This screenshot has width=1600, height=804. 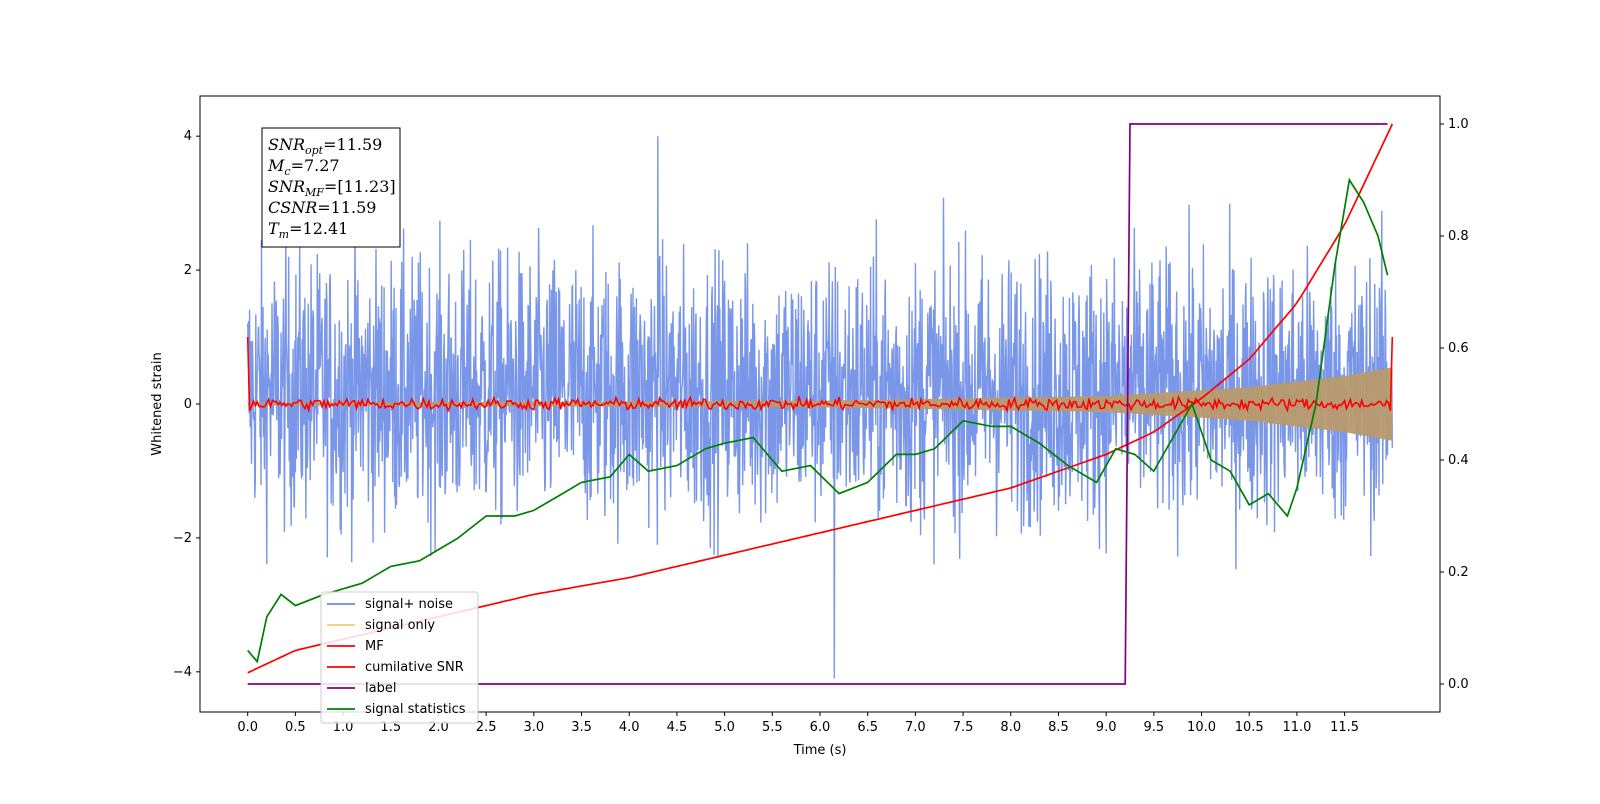 I want to click on x-tick-label: 10.0, so click(x=1201, y=727).